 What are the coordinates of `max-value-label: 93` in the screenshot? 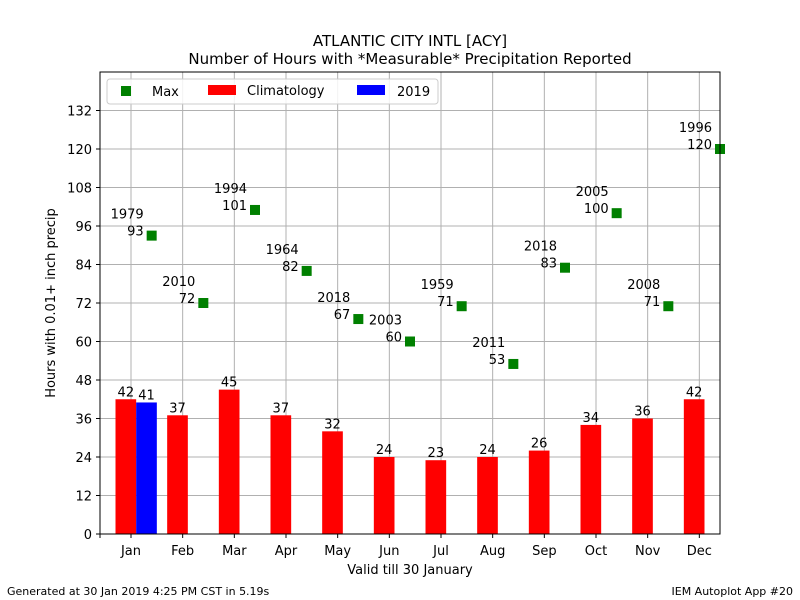 It's located at (135, 232).